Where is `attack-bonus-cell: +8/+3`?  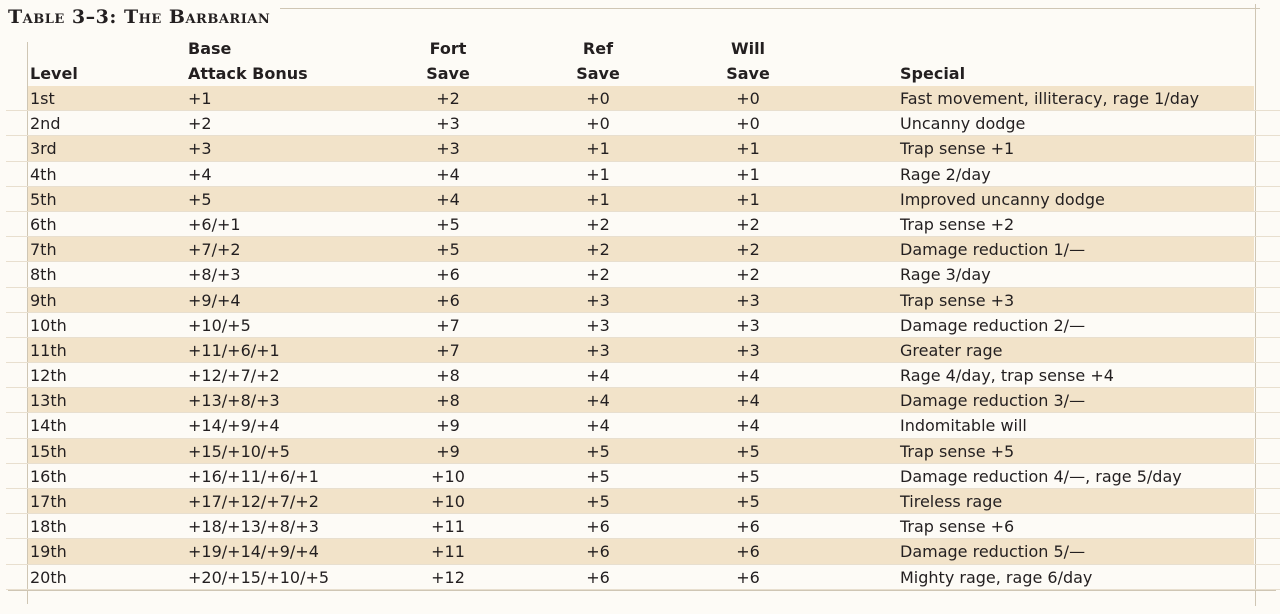
attack-bonus-cell: +8/+3 is located at coordinates (214, 275).